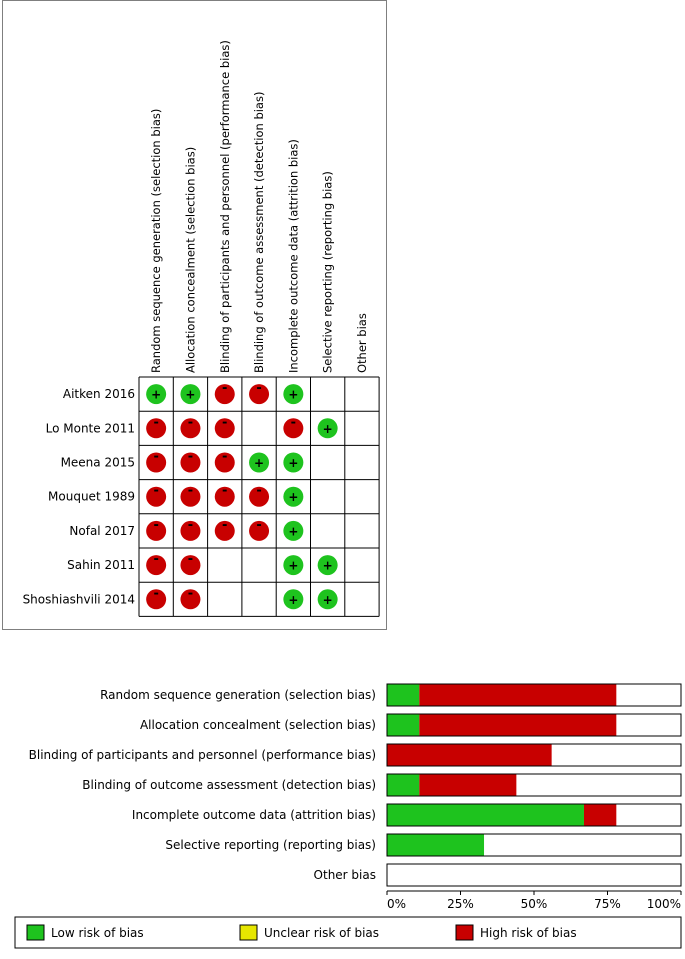  I want to click on domain-header-label: Other bias, so click(362, 343).